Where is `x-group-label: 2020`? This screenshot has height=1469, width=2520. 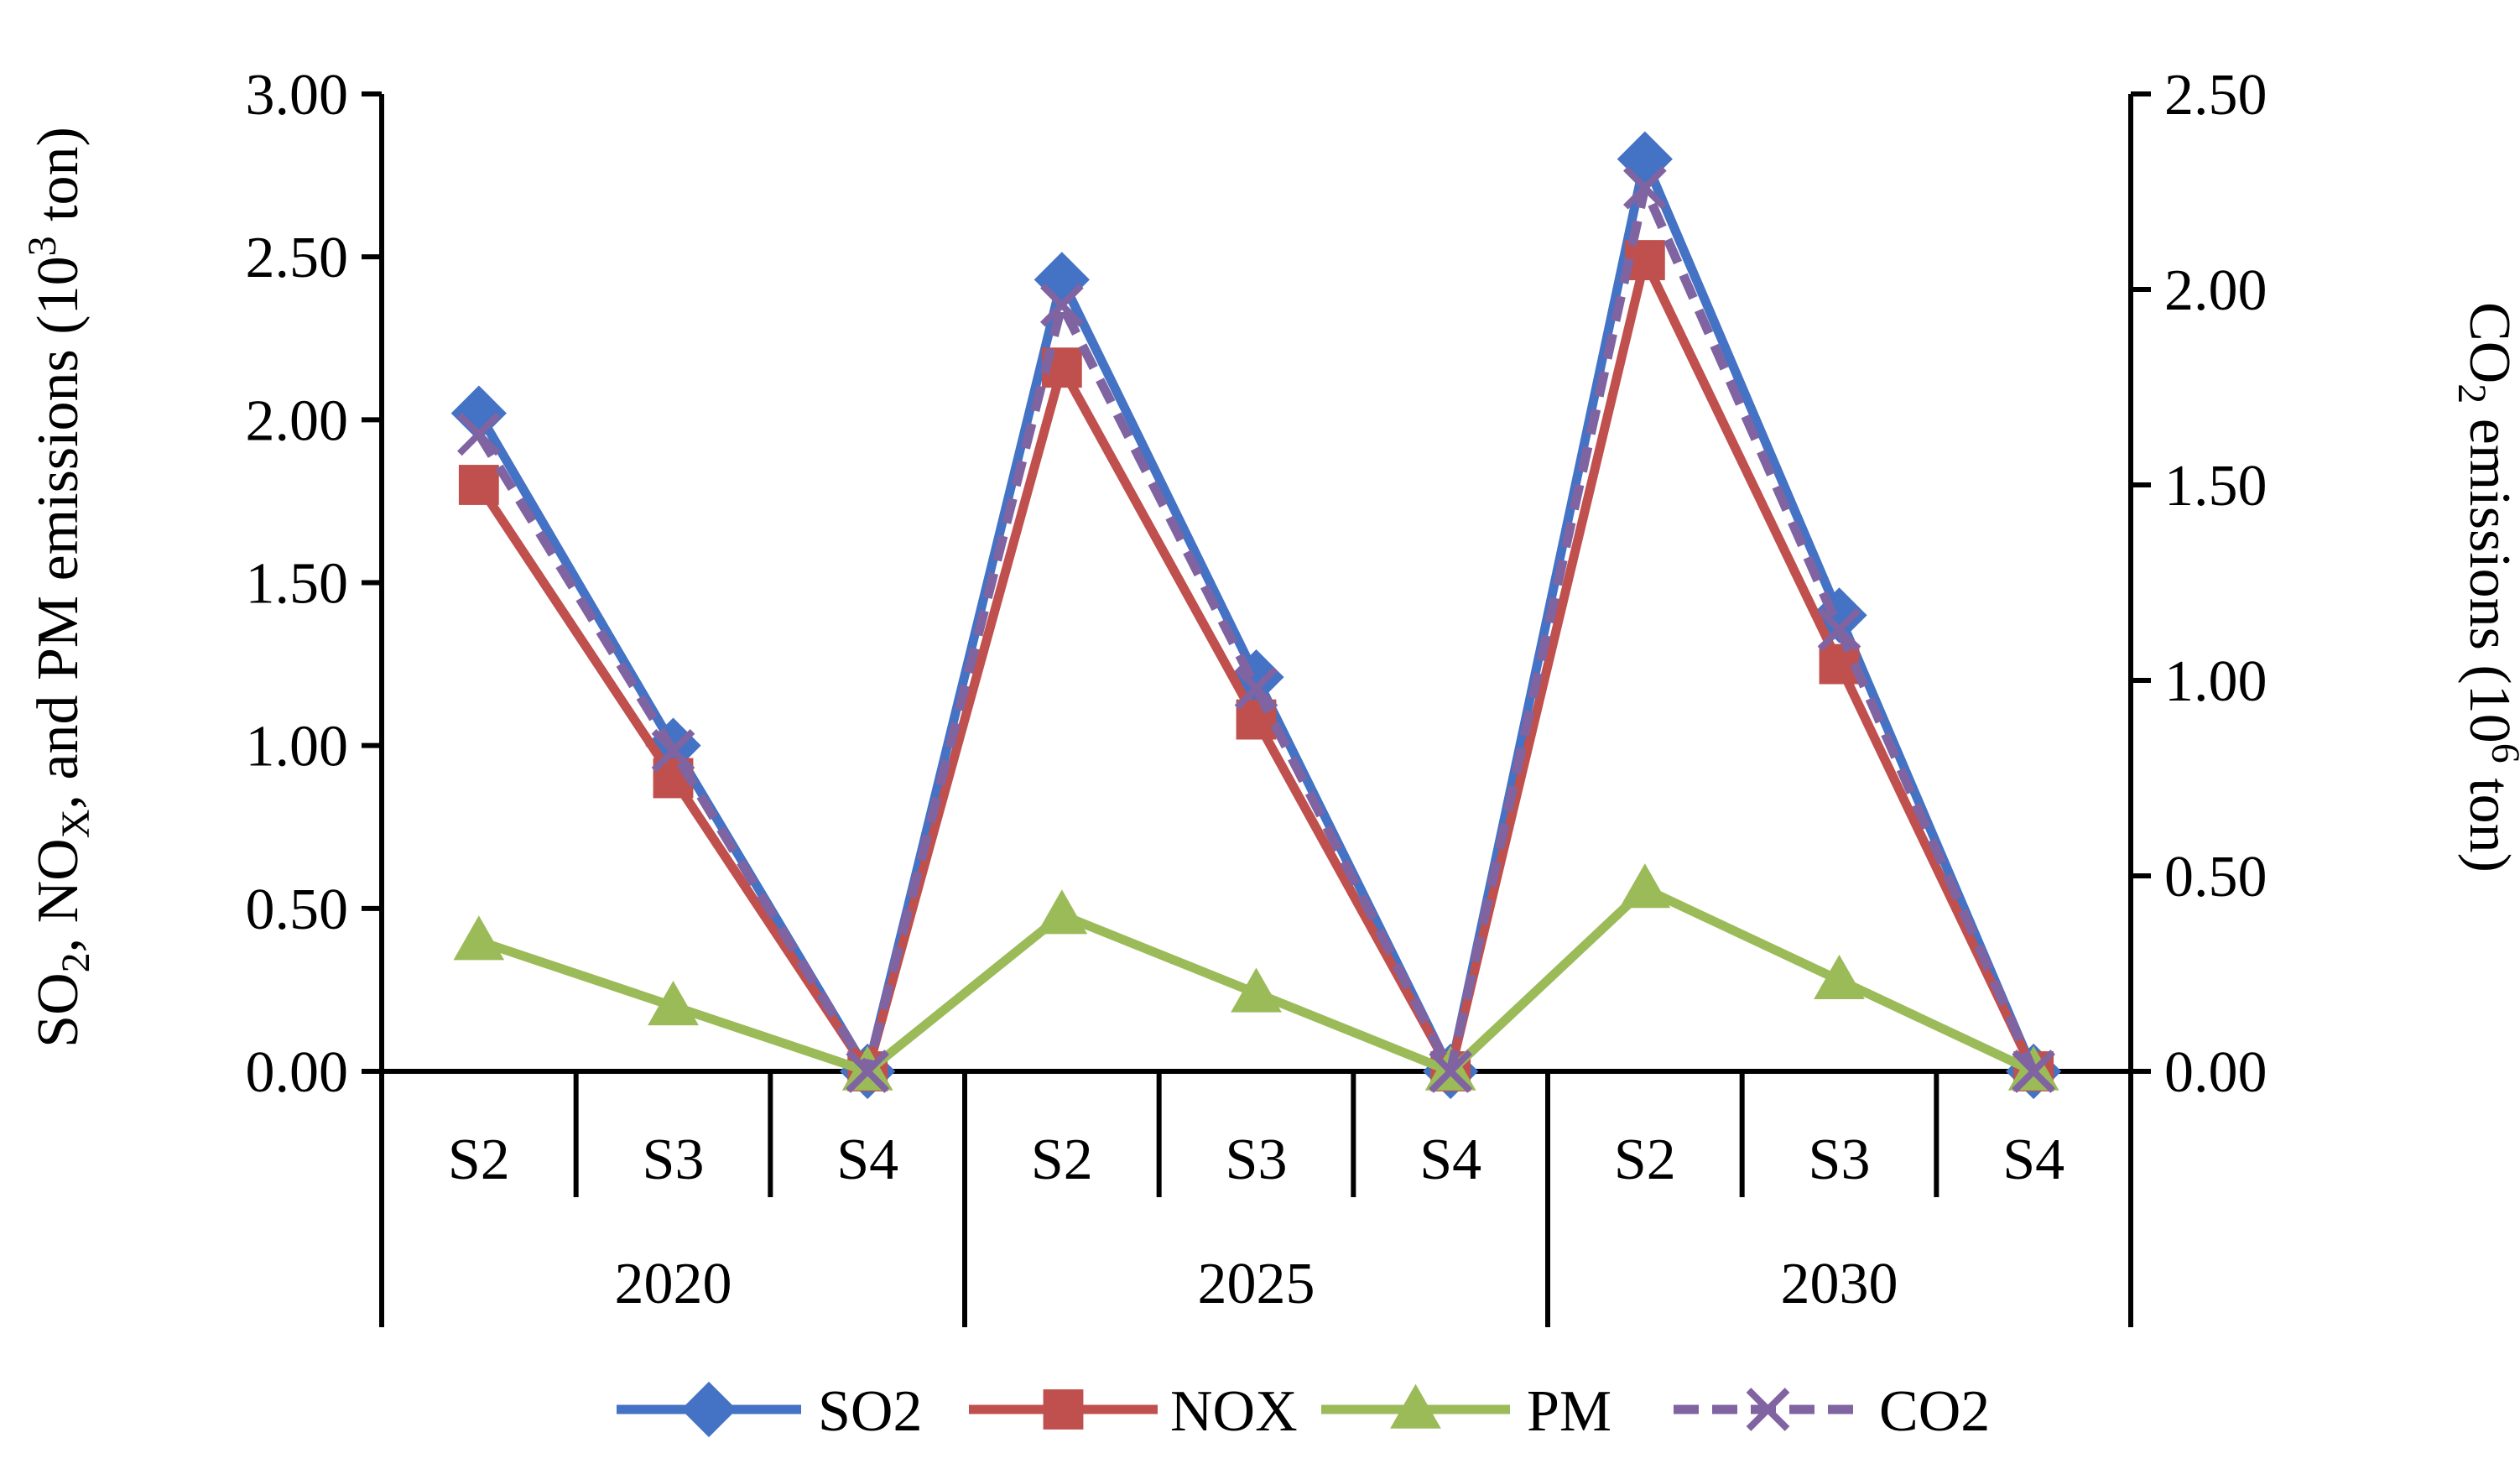 x-group-label: 2020 is located at coordinates (673, 1284).